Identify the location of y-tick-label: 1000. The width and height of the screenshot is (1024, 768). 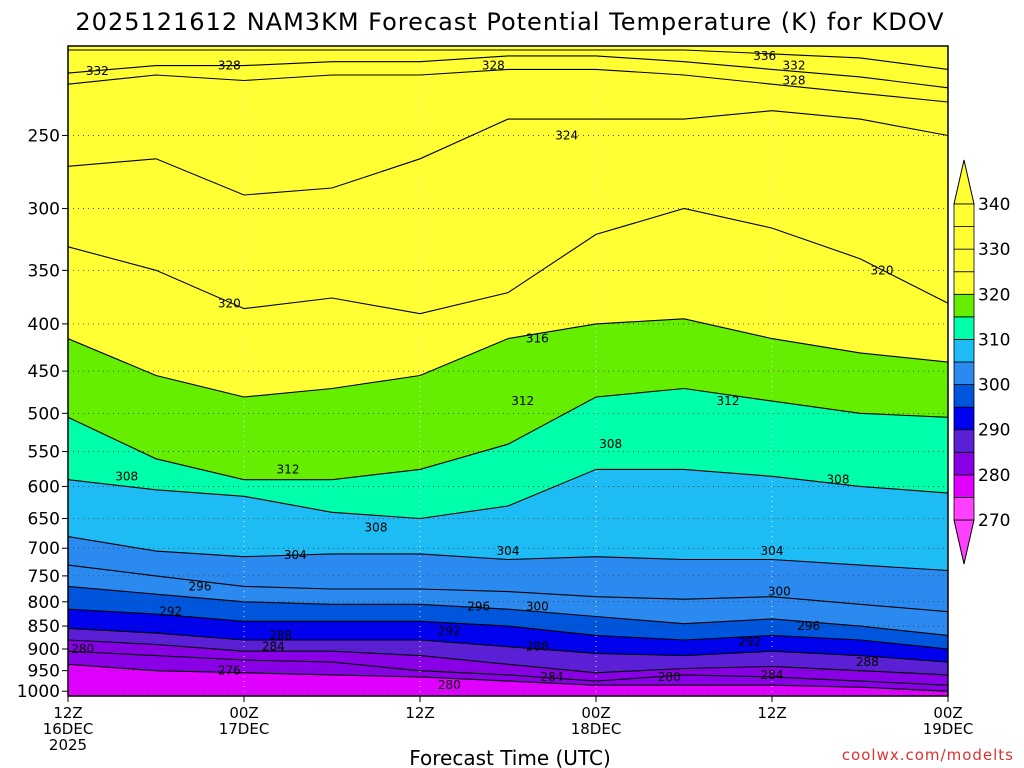
(38, 692).